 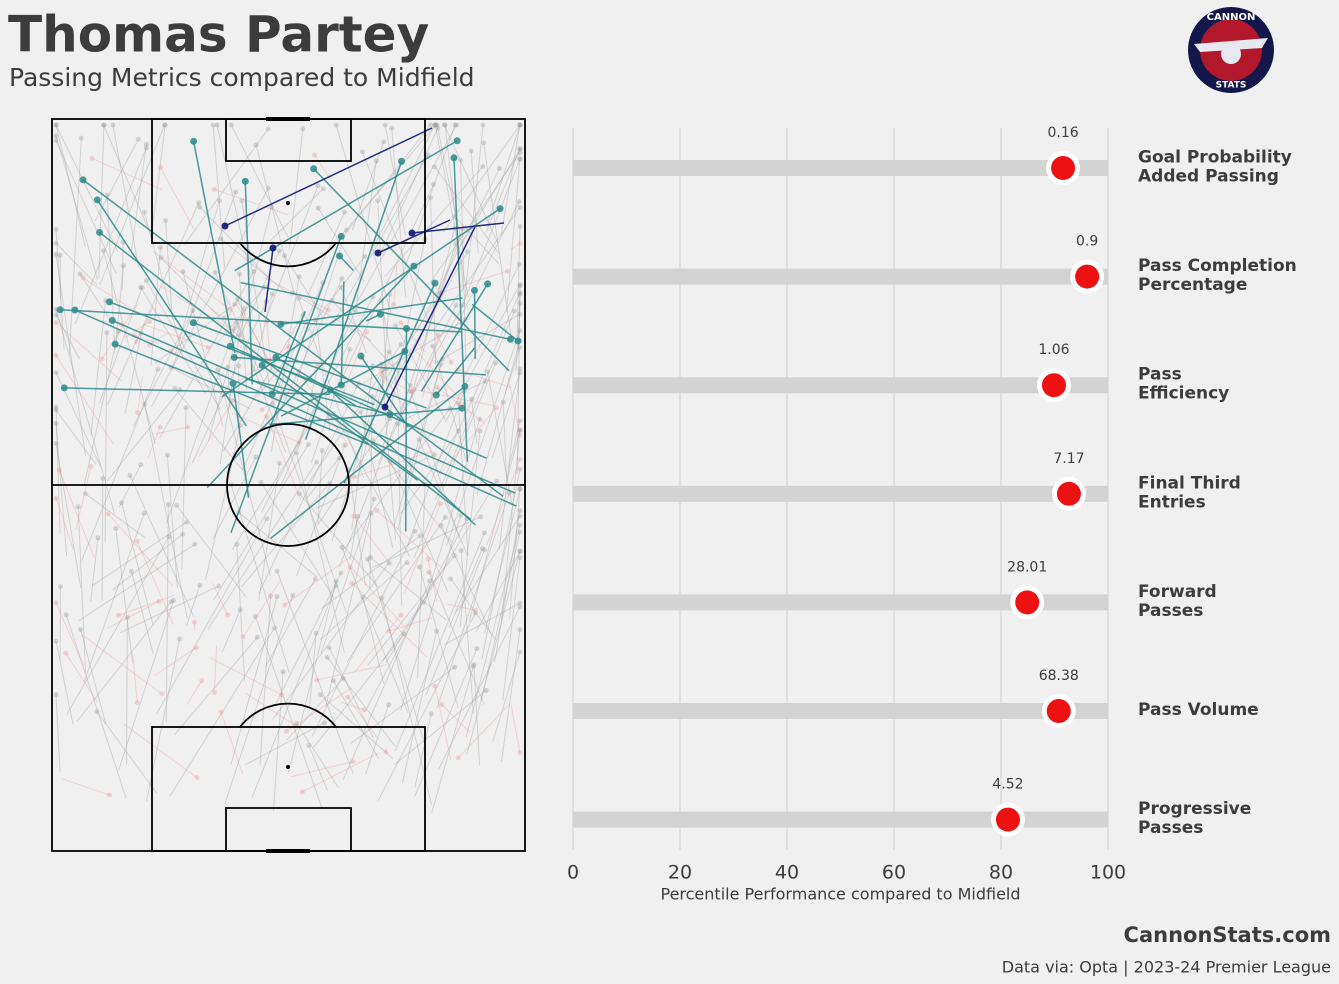 I want to click on logo: CANNON STATS, so click(x=1231, y=50).